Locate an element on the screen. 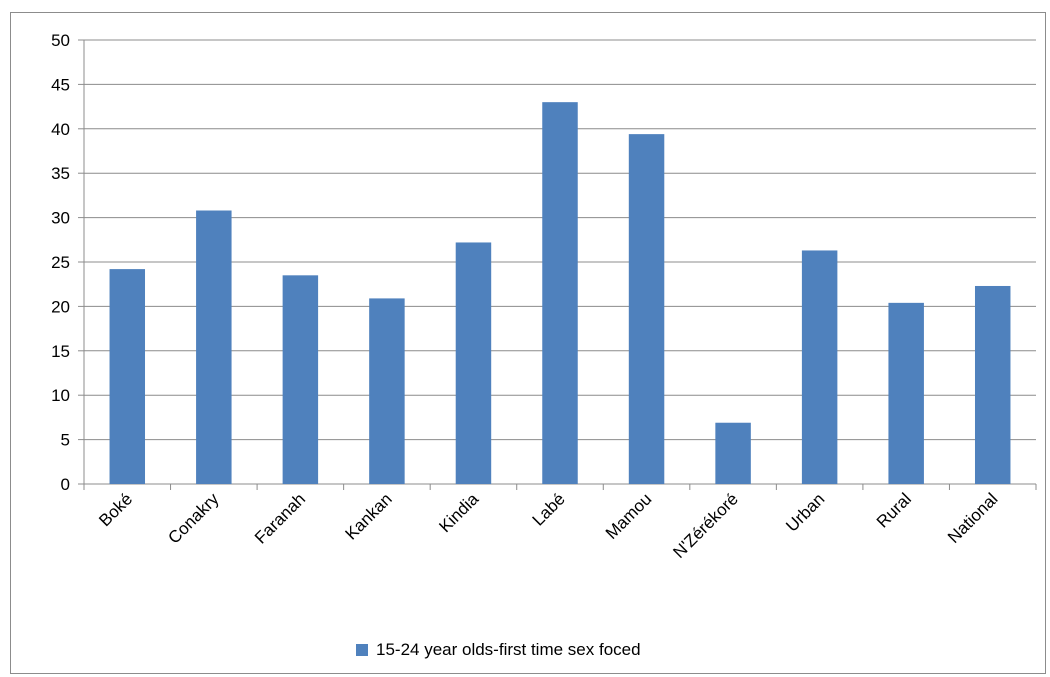  y-tick-label: 20 is located at coordinates (60, 306).